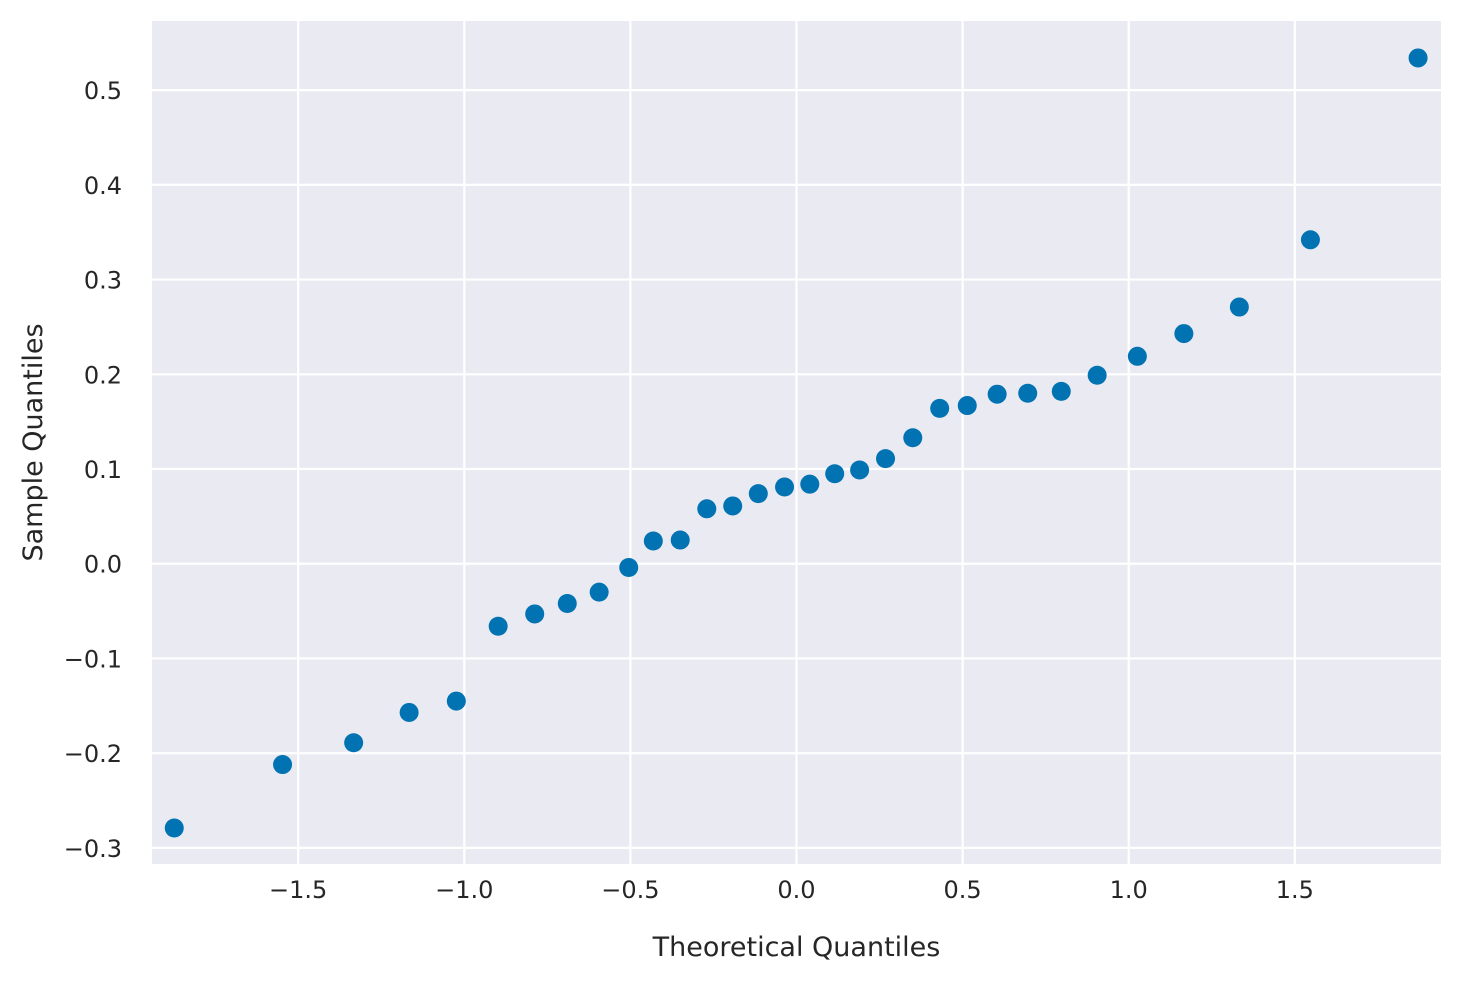 This screenshot has height=983, width=1463. Describe the element at coordinates (630, 890) in the screenshot. I see `x-tick-label: −0.5` at that location.